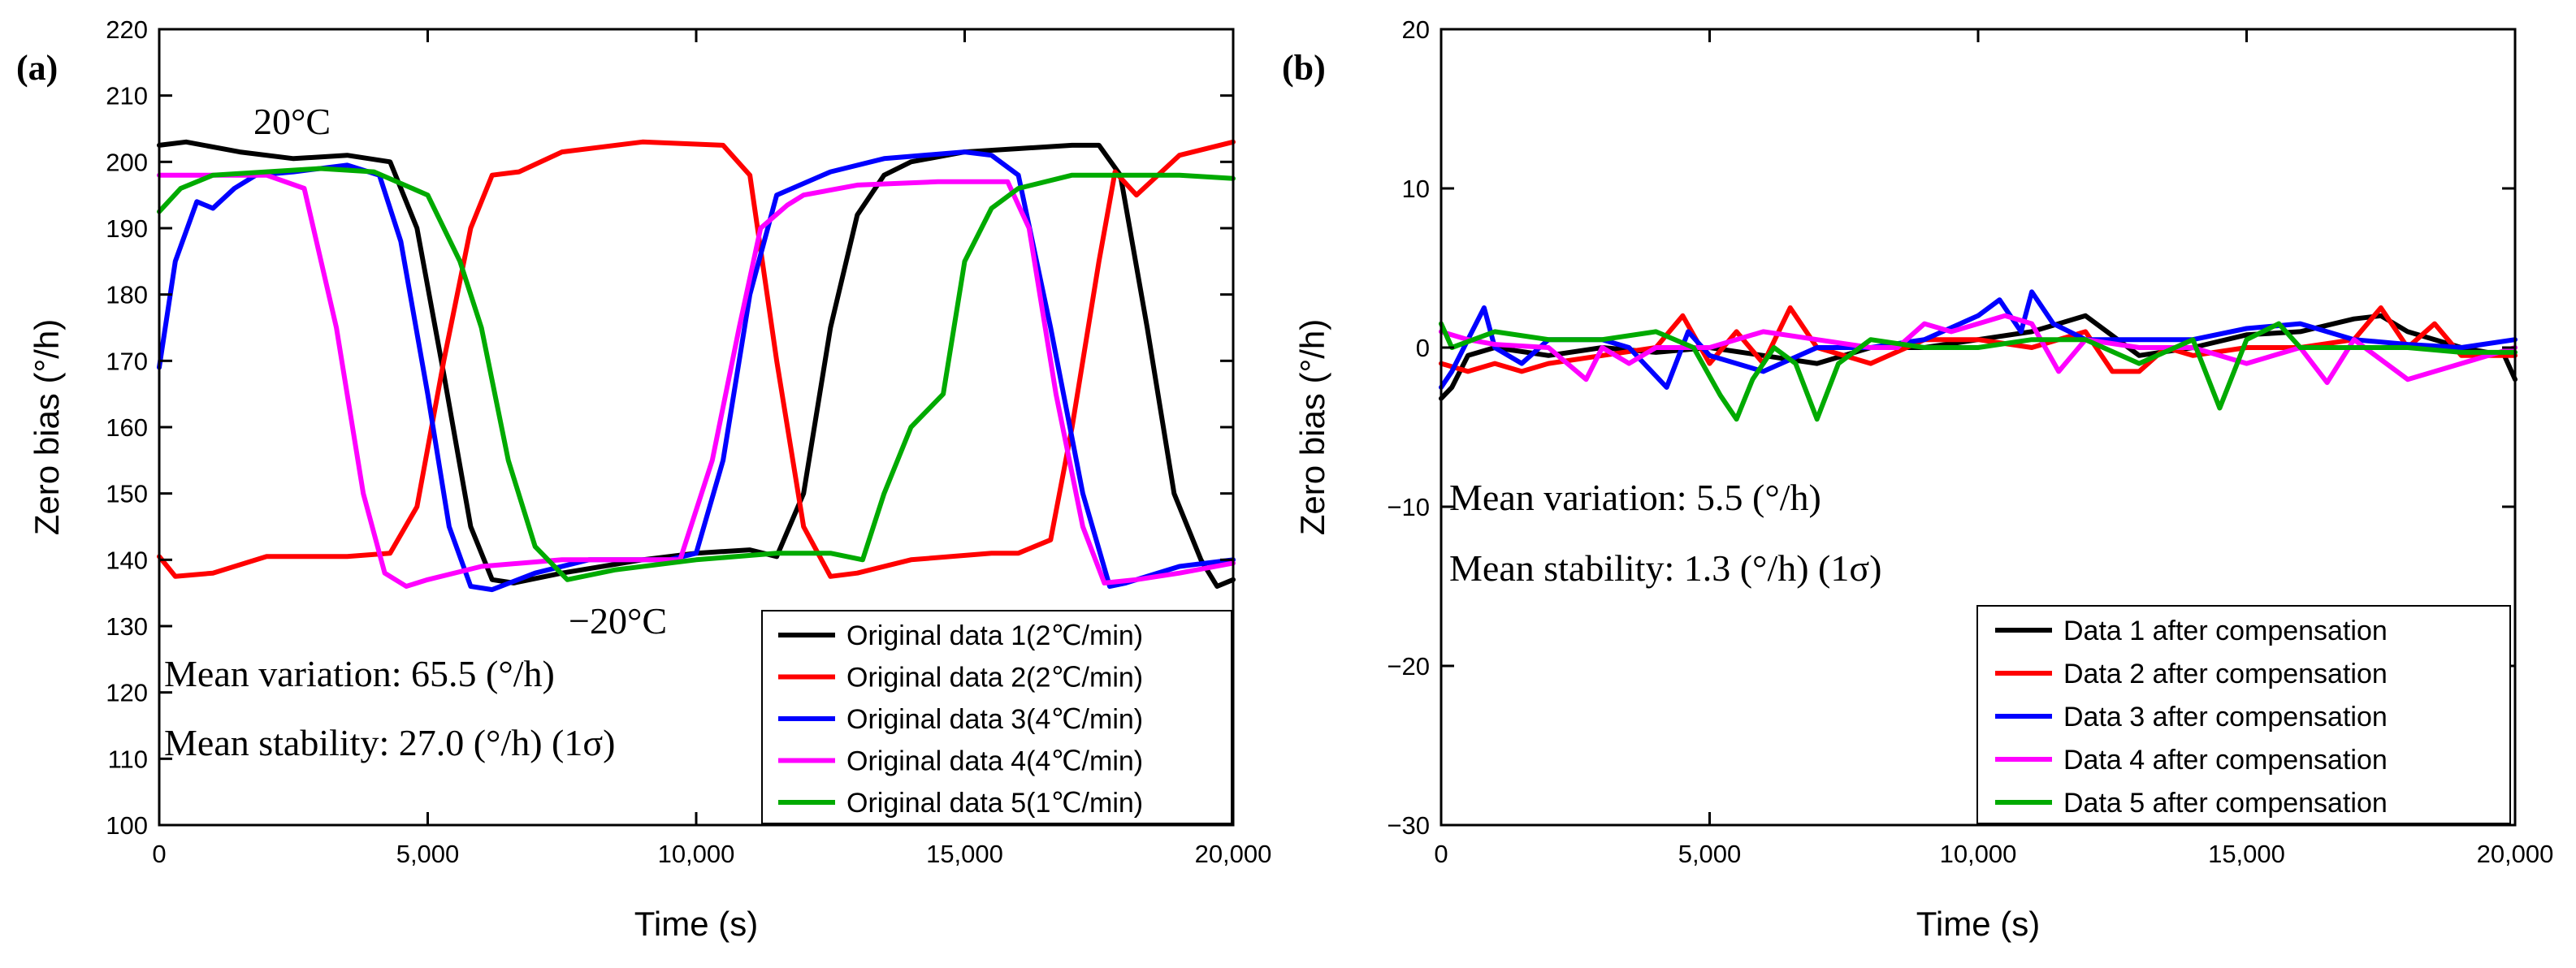  Describe the element at coordinates (1665, 568) in the screenshot. I see `chart-b-stat-stability: Mean stability: 1.3 (°/h) (1σ)` at that location.